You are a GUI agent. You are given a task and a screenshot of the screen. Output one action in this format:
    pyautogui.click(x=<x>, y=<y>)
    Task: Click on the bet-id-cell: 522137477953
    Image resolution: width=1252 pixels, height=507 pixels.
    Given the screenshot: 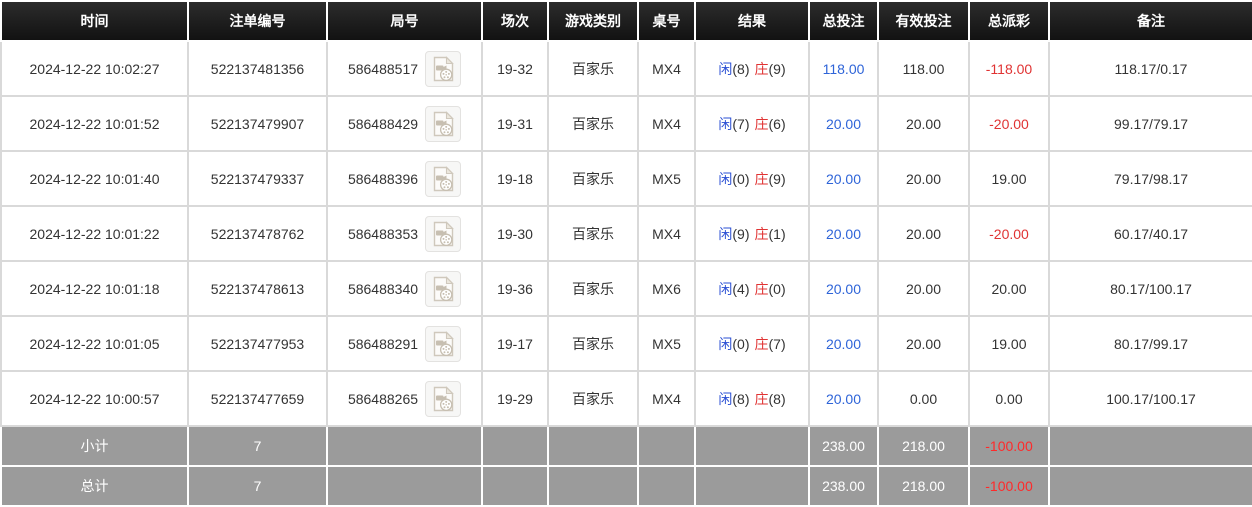 What is the action you would take?
    pyautogui.click(x=257, y=343)
    